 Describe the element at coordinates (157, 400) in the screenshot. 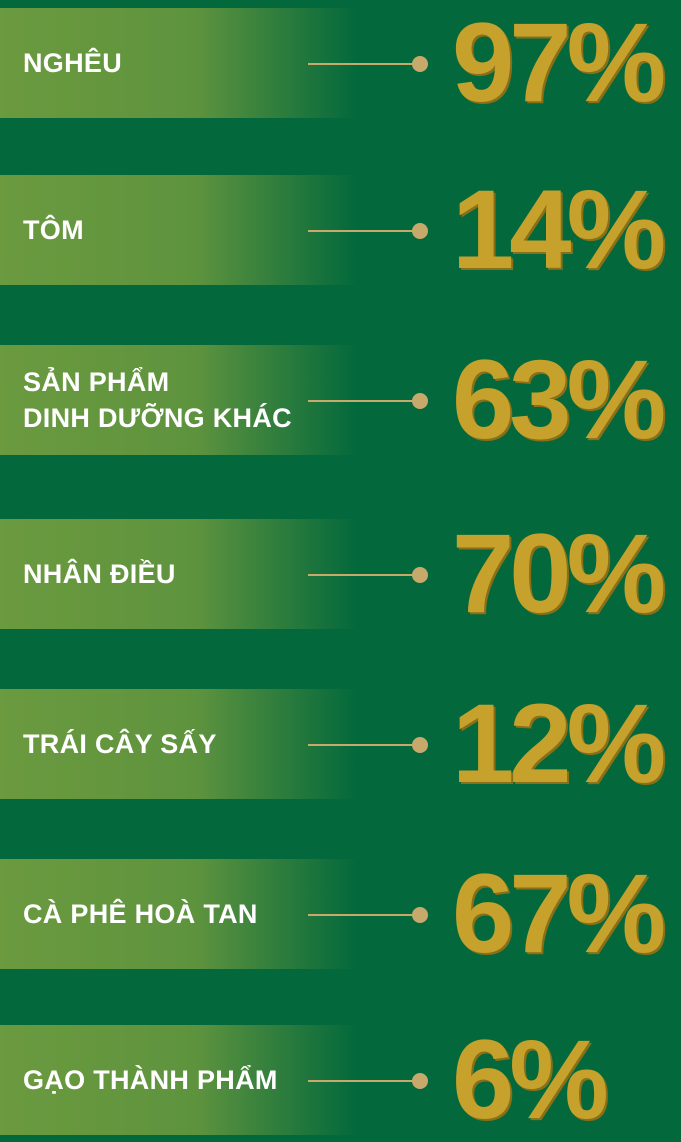

I see `item-label: SẢN PHẨM DINH DƯỠNG KHÁC` at that location.